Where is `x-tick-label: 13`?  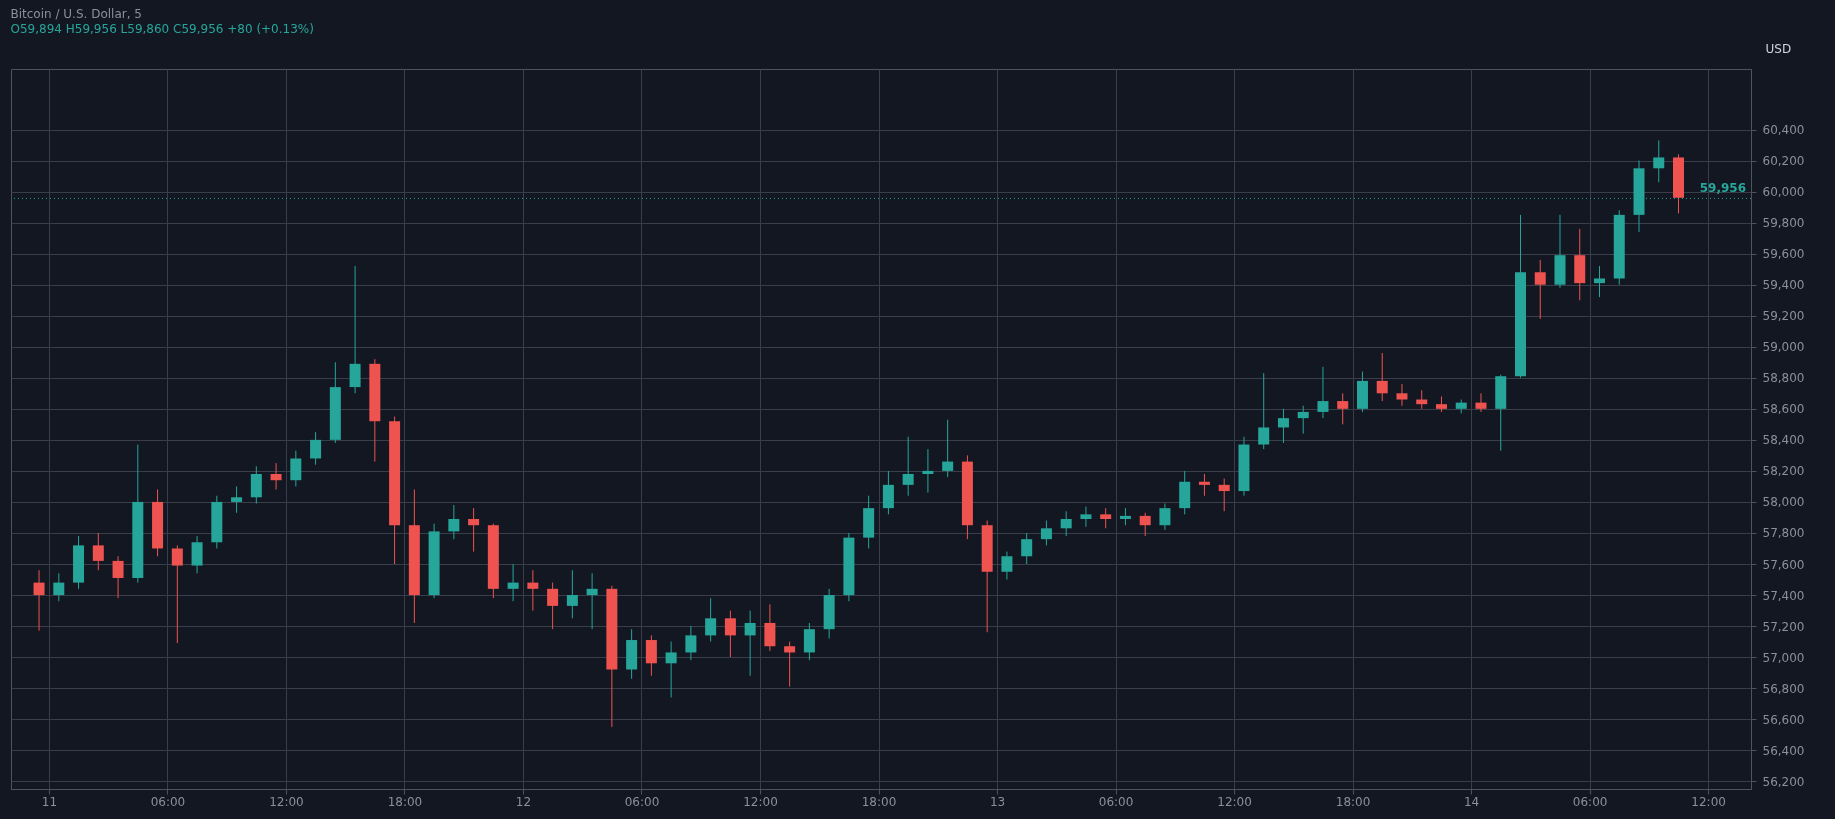
x-tick-label: 13 is located at coordinates (997, 801).